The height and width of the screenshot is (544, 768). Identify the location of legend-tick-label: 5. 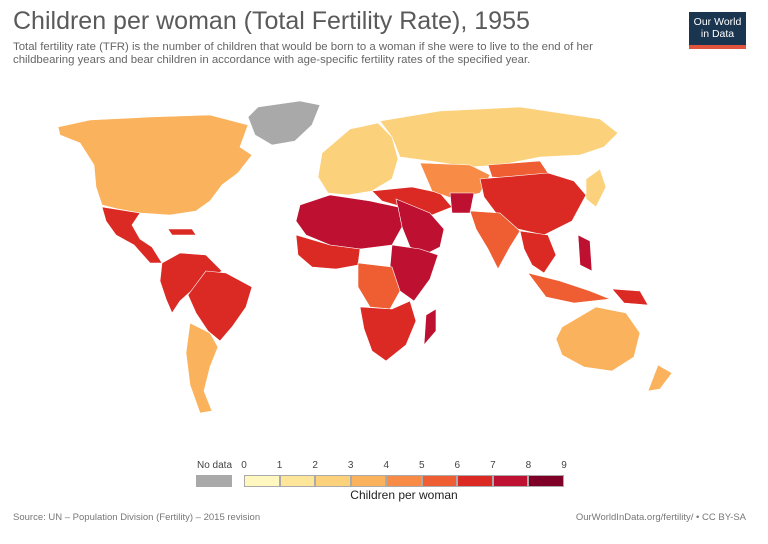
(421, 465).